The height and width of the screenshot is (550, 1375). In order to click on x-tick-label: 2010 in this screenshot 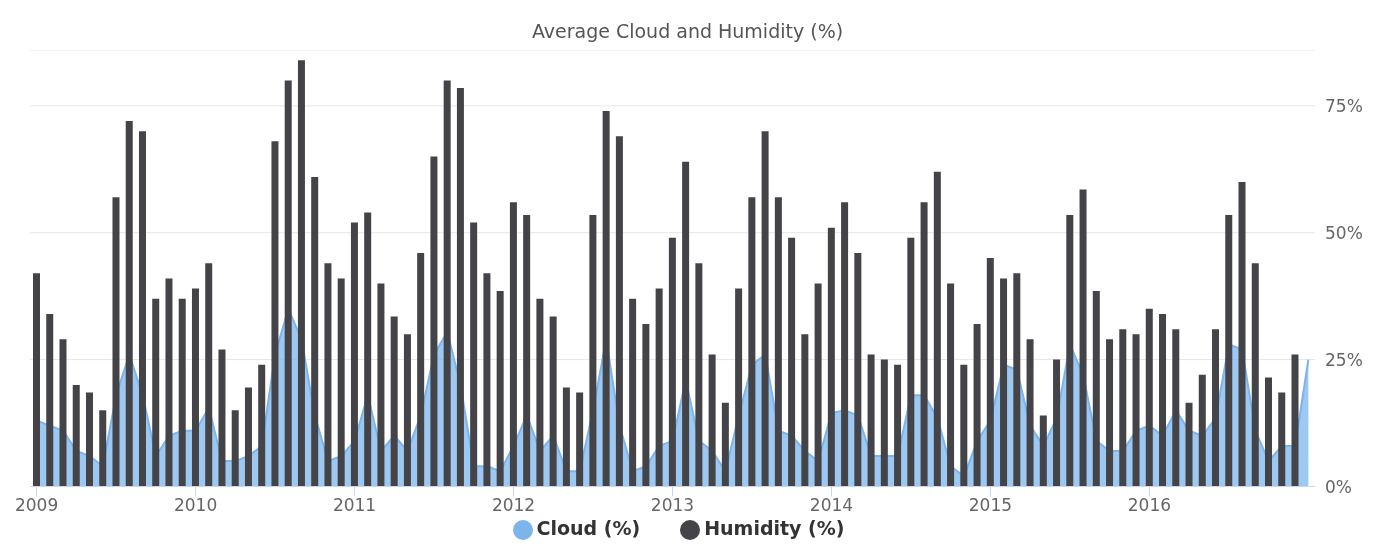, I will do `click(195, 504)`.